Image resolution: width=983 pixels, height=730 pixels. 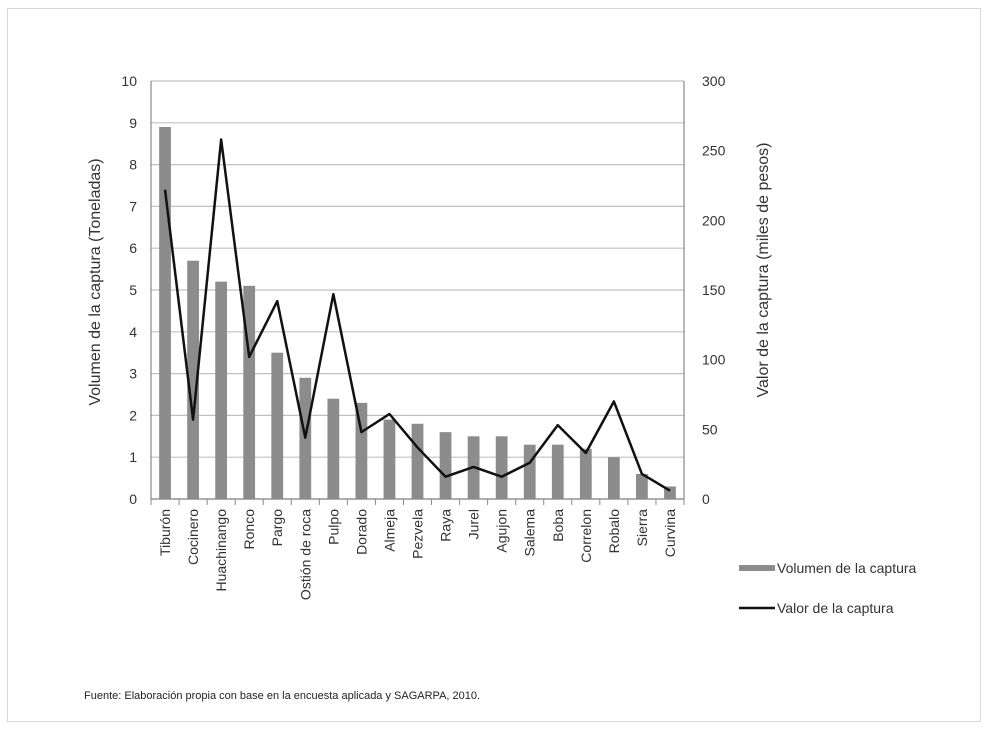 What do you see at coordinates (193, 537) in the screenshot?
I see `x-tick-label: Cocinero` at bounding box center [193, 537].